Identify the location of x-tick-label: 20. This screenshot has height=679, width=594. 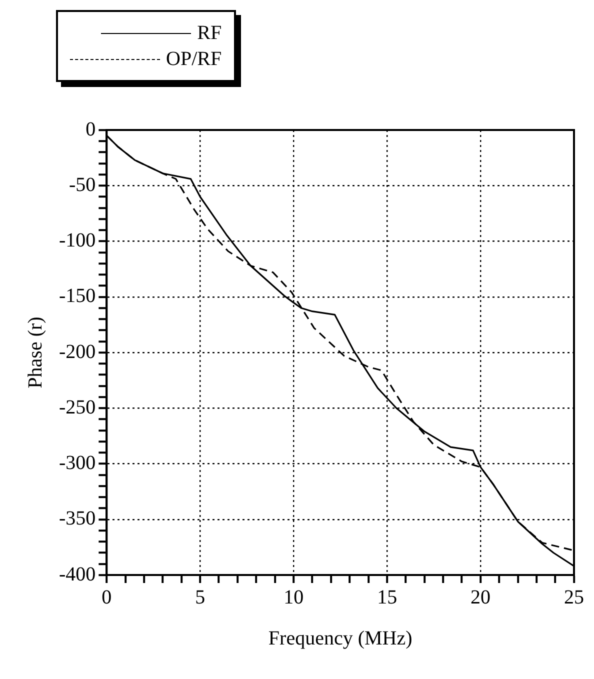
(480, 597).